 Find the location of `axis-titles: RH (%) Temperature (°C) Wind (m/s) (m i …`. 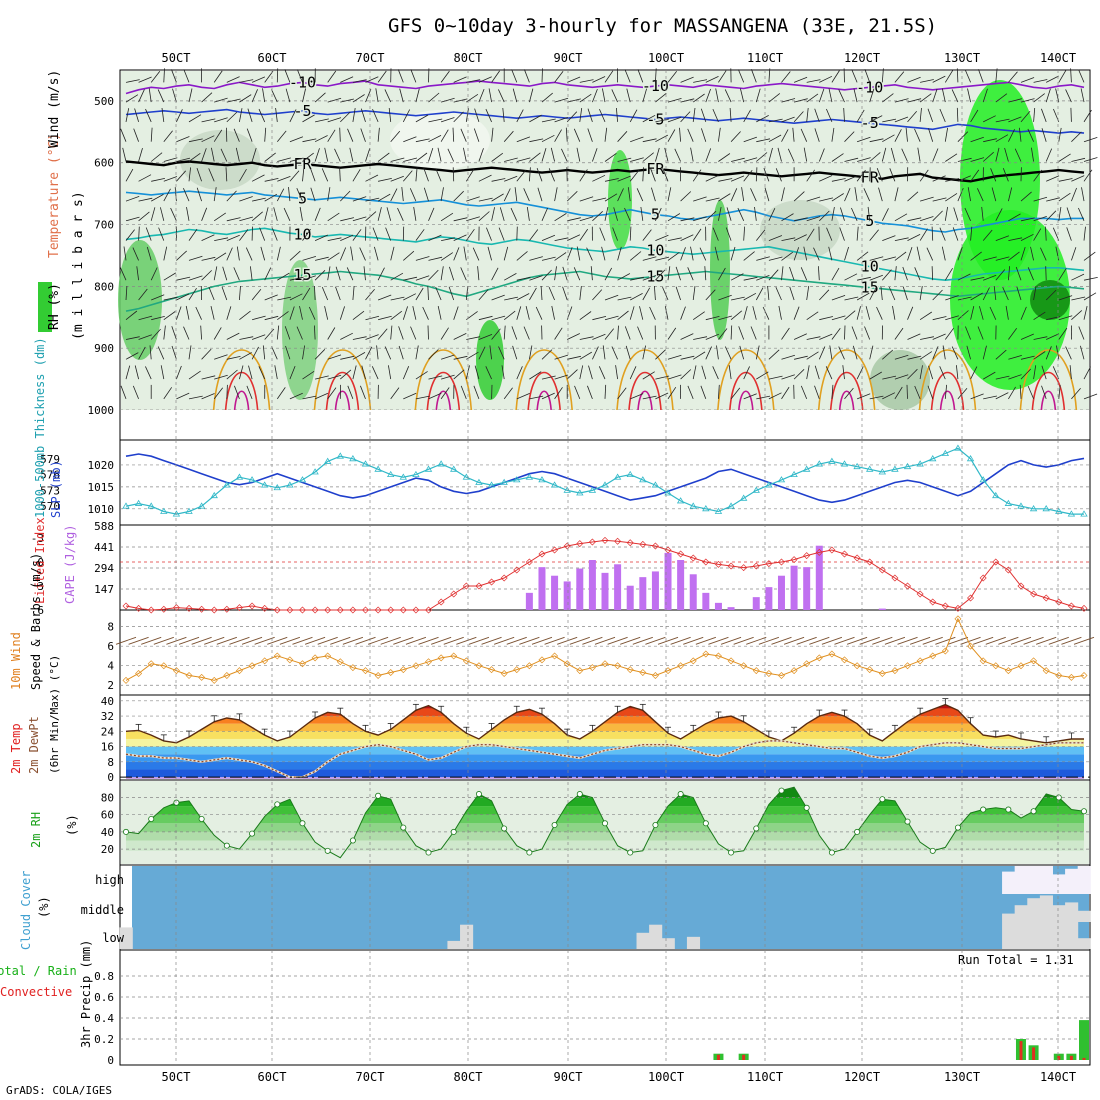

axis-titles: RH (%) Temperature (°C) Wind (m/s) (m i … is located at coordinates (46, 559).